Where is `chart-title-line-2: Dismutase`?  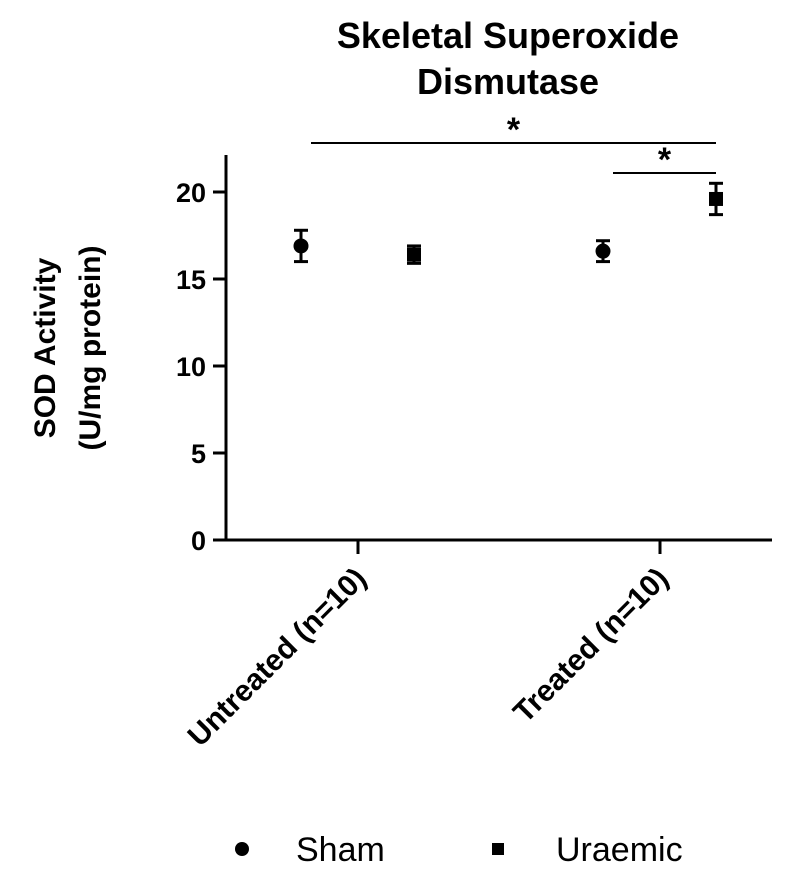
chart-title-line-2: Dismutase is located at coordinates (508, 81).